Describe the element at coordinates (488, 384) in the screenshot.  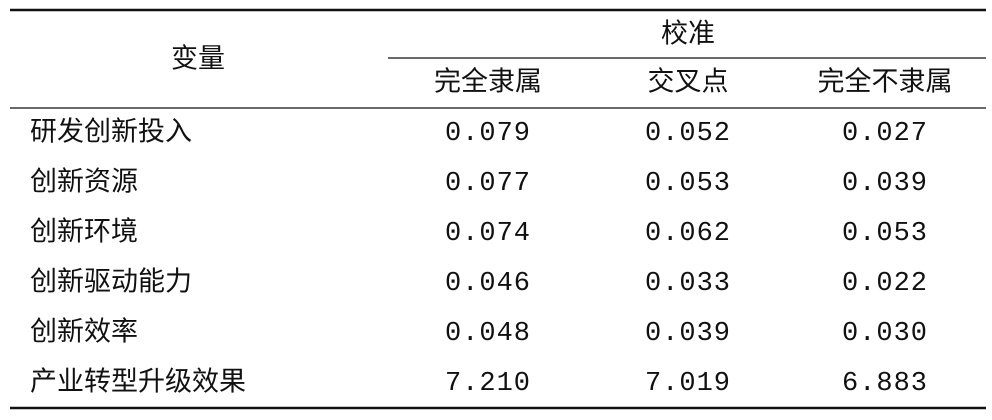
I see `cell-value: 7.210` at that location.